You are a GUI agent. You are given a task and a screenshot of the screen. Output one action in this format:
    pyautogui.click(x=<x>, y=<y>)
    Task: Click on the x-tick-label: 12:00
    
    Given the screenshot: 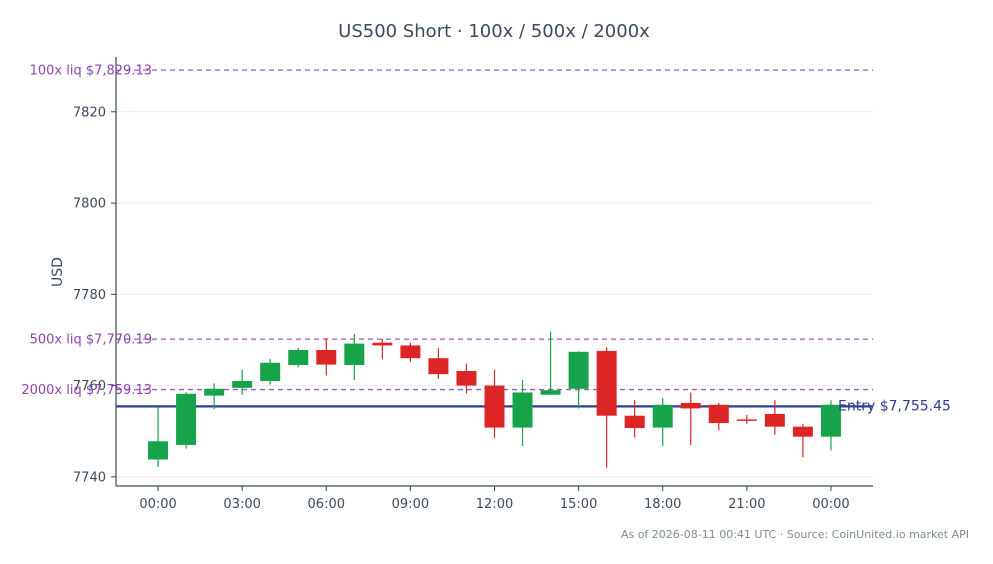 What is the action you would take?
    pyautogui.click(x=494, y=504)
    